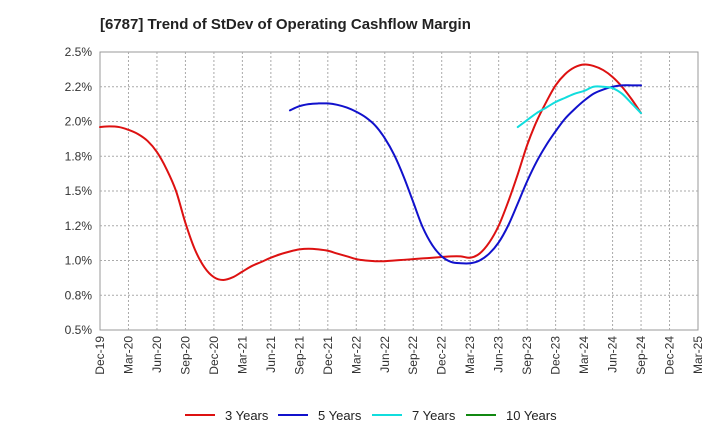  I want to click on y-axis-ticks: 0.5% 0.8% 1.0% 1.2% 1.5% 1.8% 2.0% 2.2% 2.5%, so click(79, 191).